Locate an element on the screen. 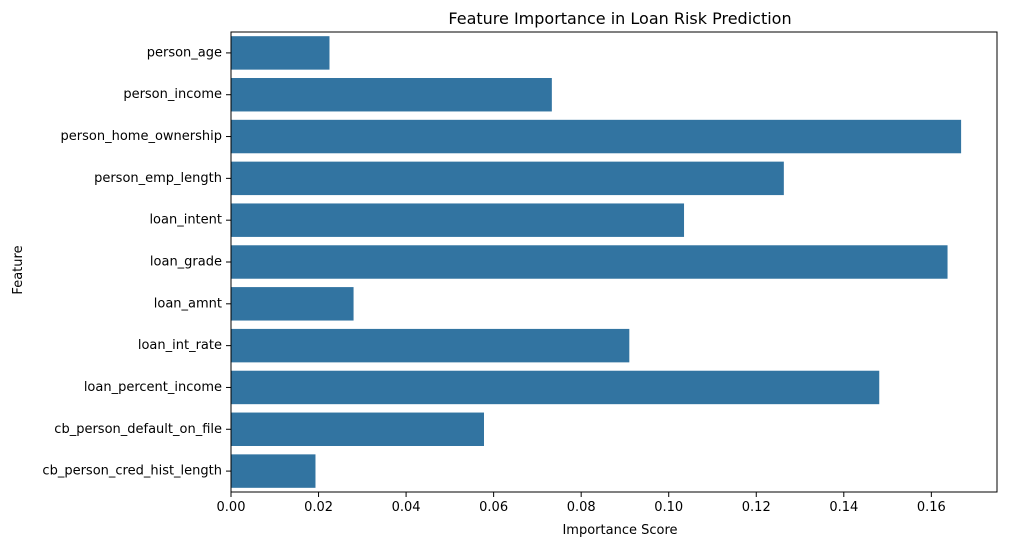 This screenshot has width=1016, height=547. bar-cb_person_cred_hist_length is located at coordinates (273, 471).